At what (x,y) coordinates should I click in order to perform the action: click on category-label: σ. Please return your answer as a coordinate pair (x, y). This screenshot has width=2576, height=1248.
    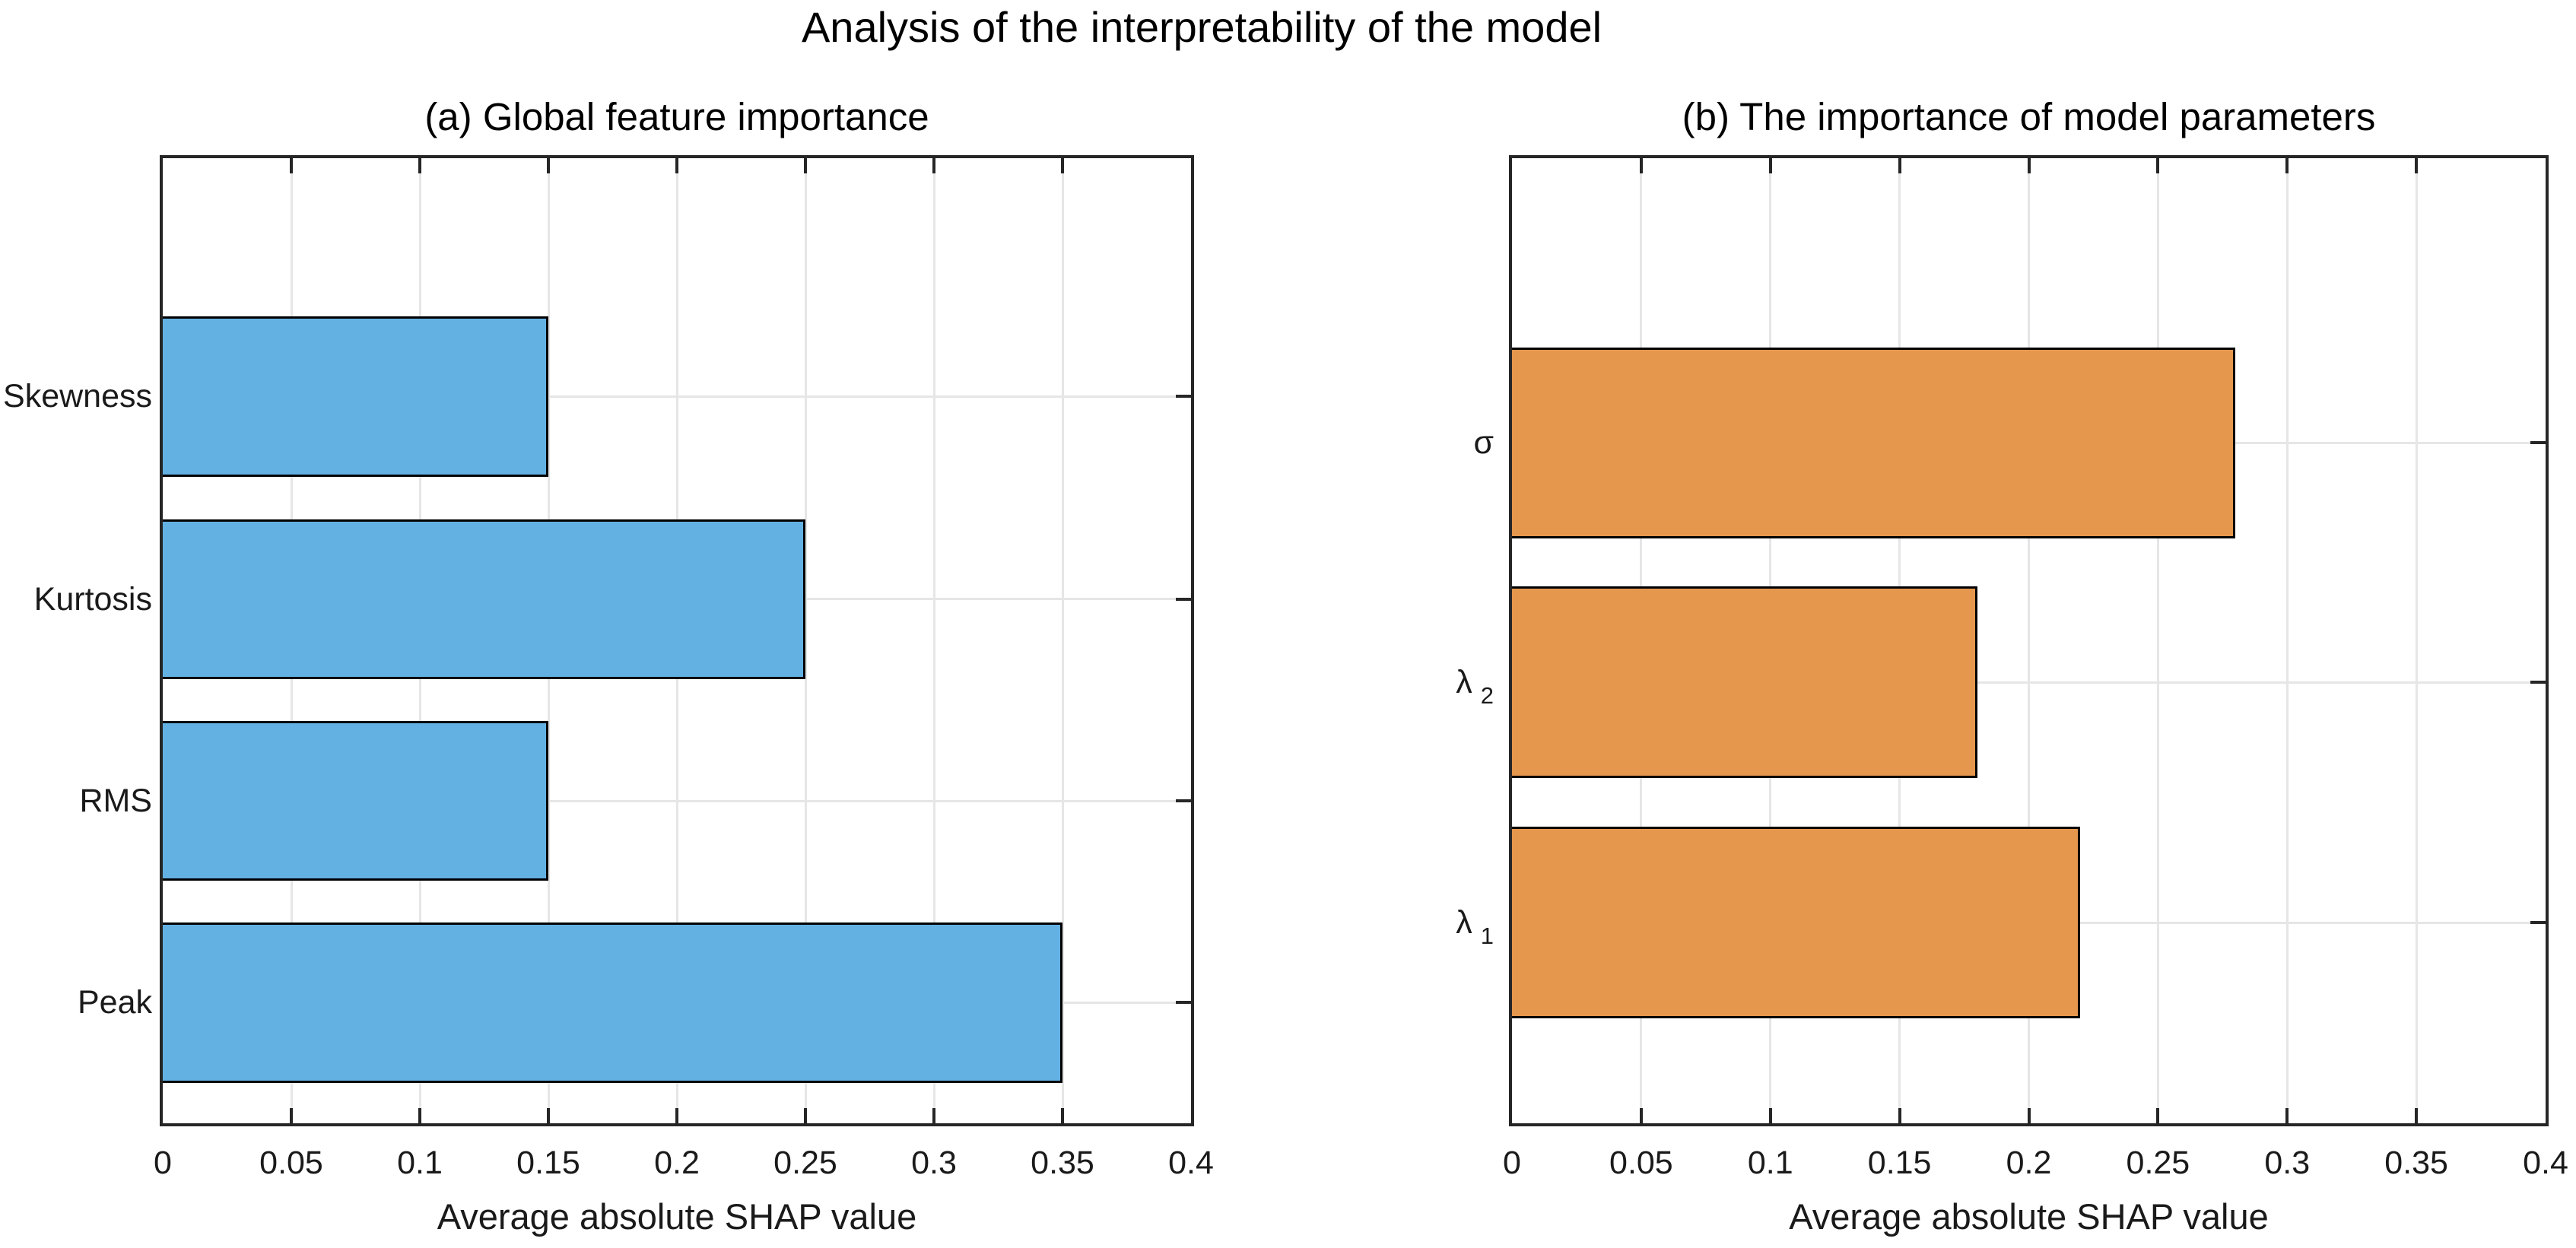
    Looking at the image, I should click on (1483, 443).